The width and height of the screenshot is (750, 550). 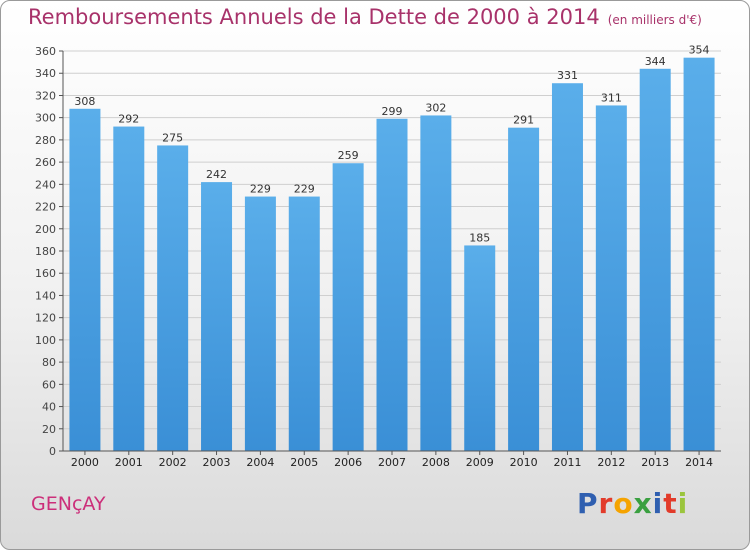 What do you see at coordinates (348, 462) in the screenshot?
I see `x-tick-label-2006: 2006` at bounding box center [348, 462].